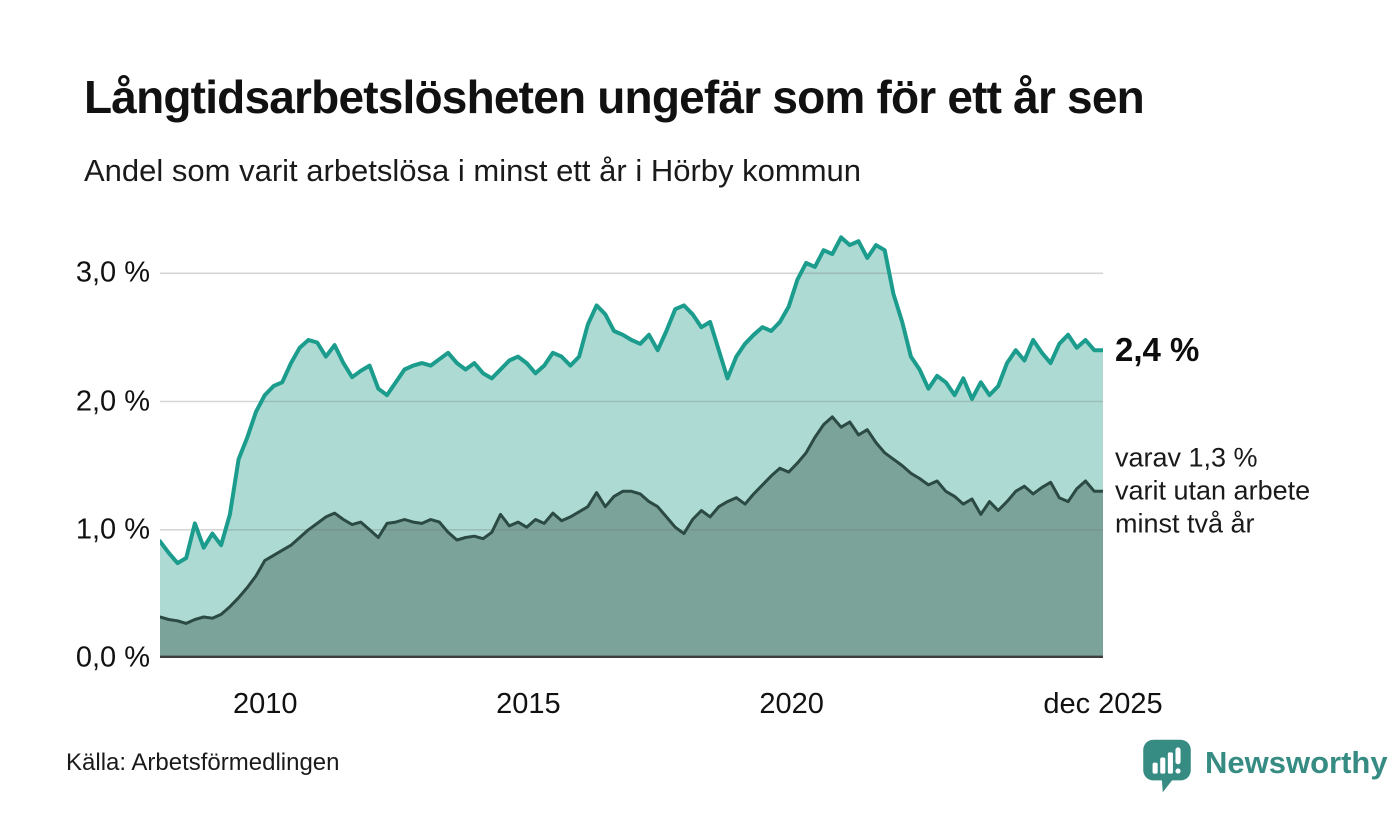 Image resolution: width=1400 pixels, height=840 pixels. I want to click on brand-name: Newsworthy, so click(1296, 762).